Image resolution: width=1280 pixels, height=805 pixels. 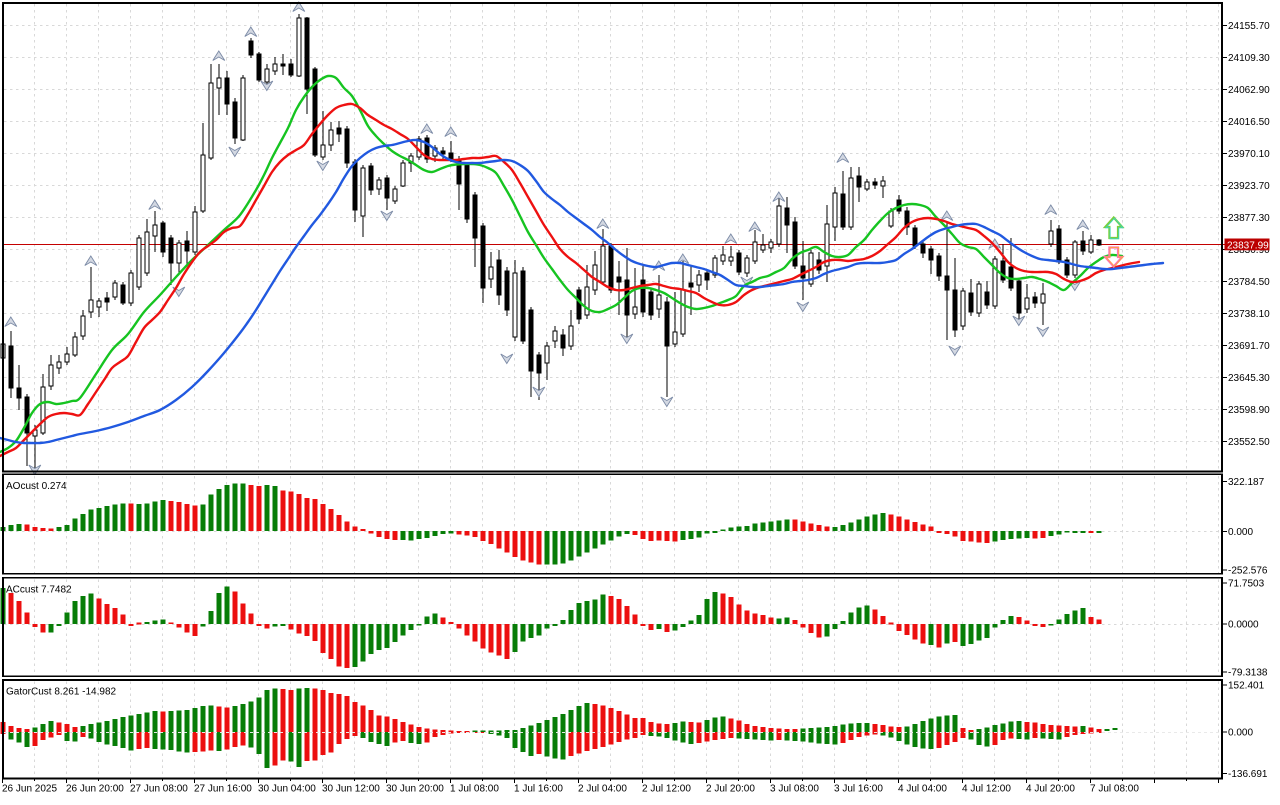 What do you see at coordinates (858, 789) in the screenshot?
I see `svg-text: 3 Jul 16:00` at bounding box center [858, 789].